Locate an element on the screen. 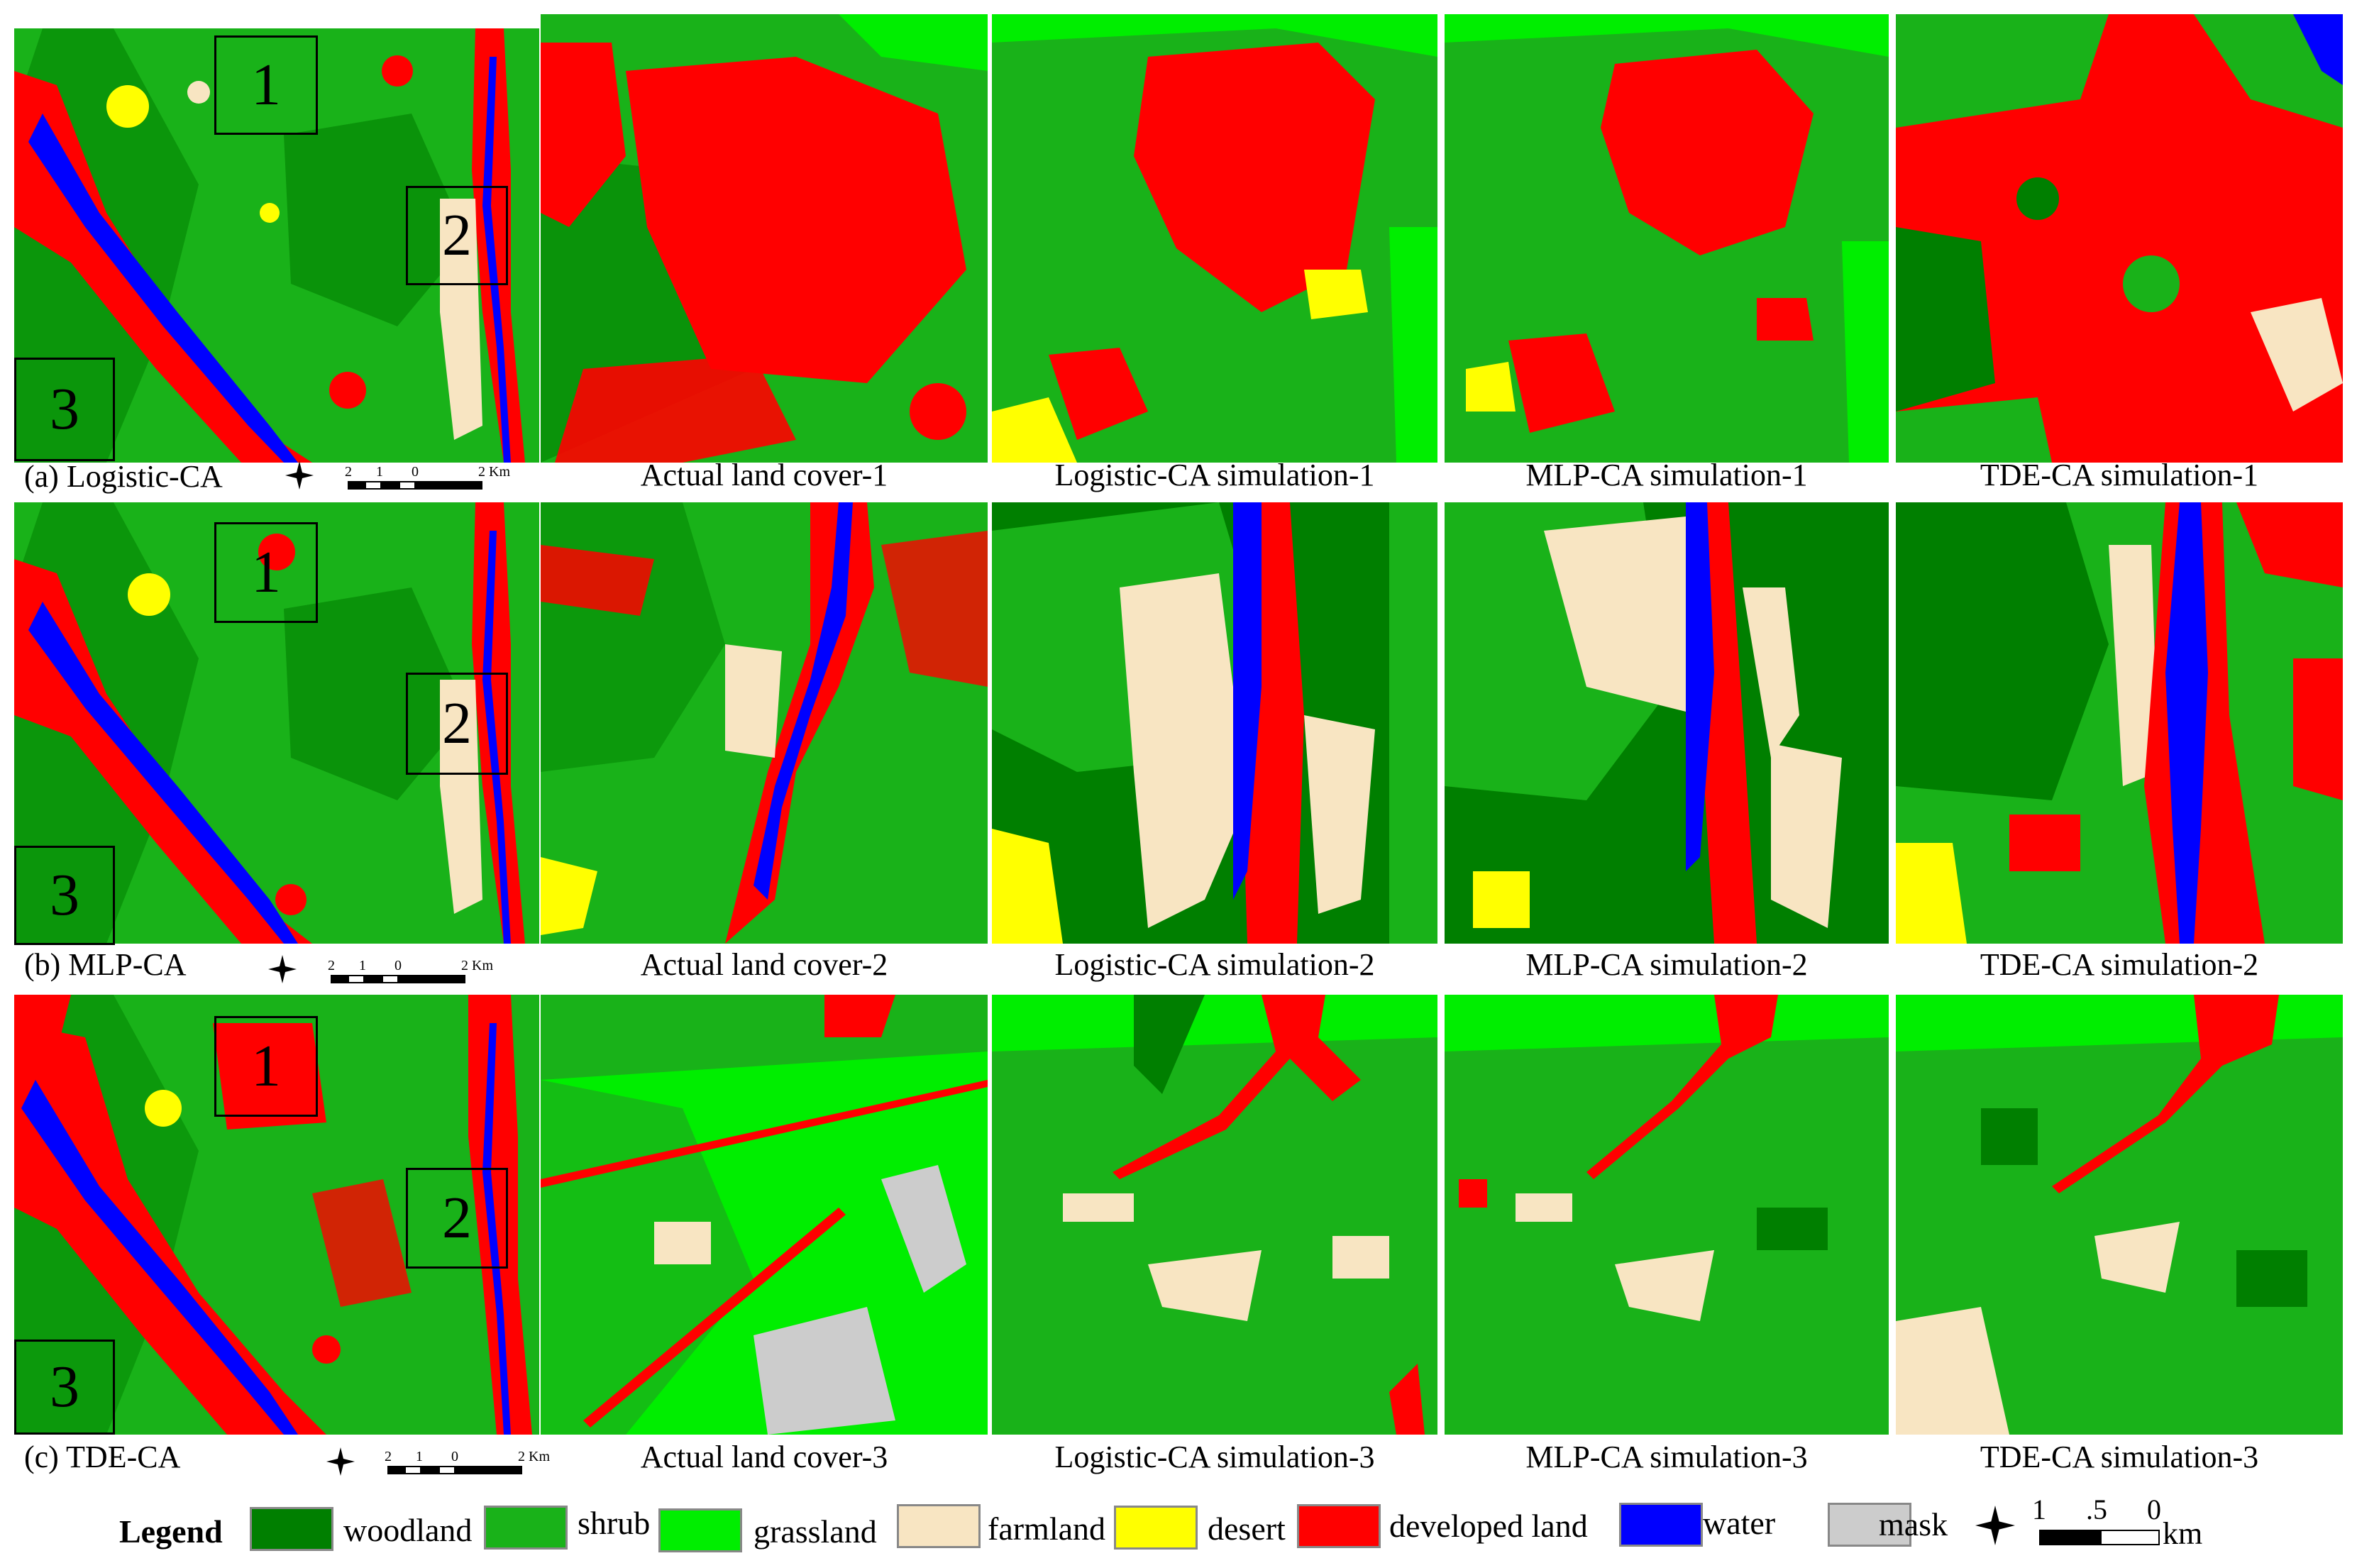  legend-label-farmland: farmland is located at coordinates (1047, 1529).